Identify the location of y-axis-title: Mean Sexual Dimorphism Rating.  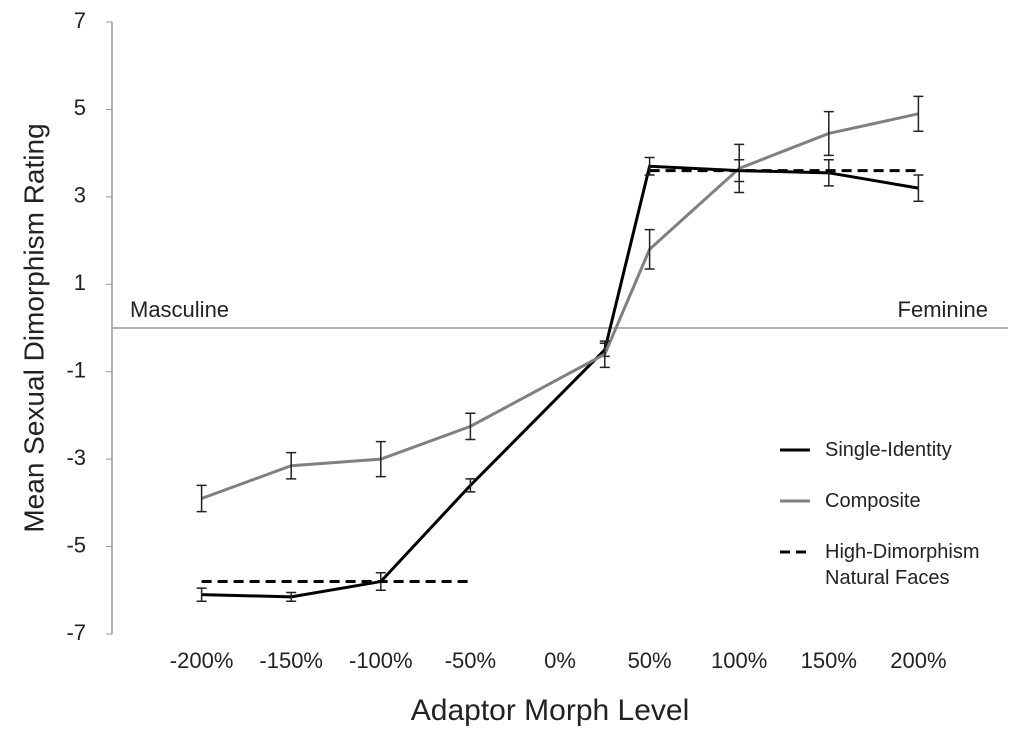
(33, 327).